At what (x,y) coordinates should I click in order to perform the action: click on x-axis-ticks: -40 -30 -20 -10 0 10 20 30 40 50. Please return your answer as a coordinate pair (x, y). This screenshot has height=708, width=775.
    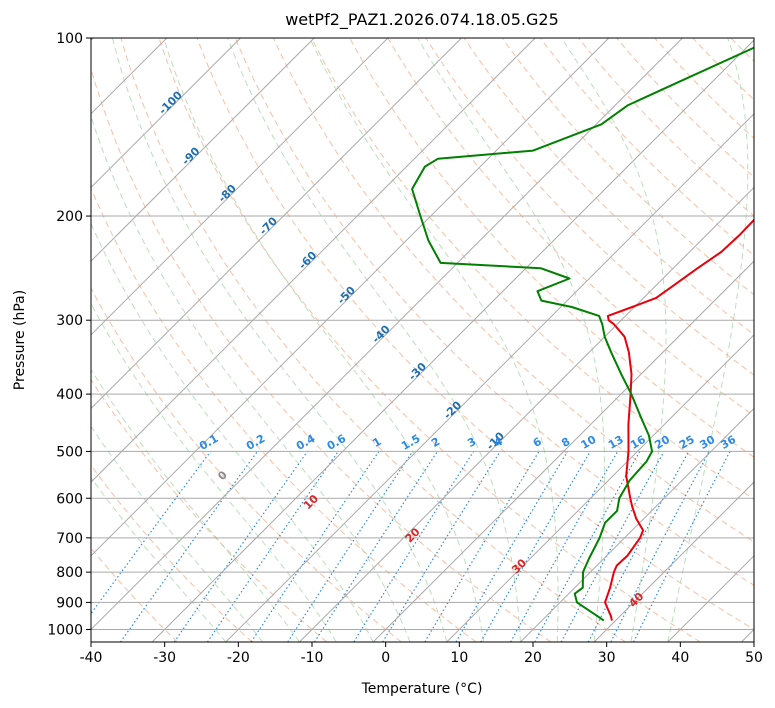
    Looking at the image, I should click on (421, 654).